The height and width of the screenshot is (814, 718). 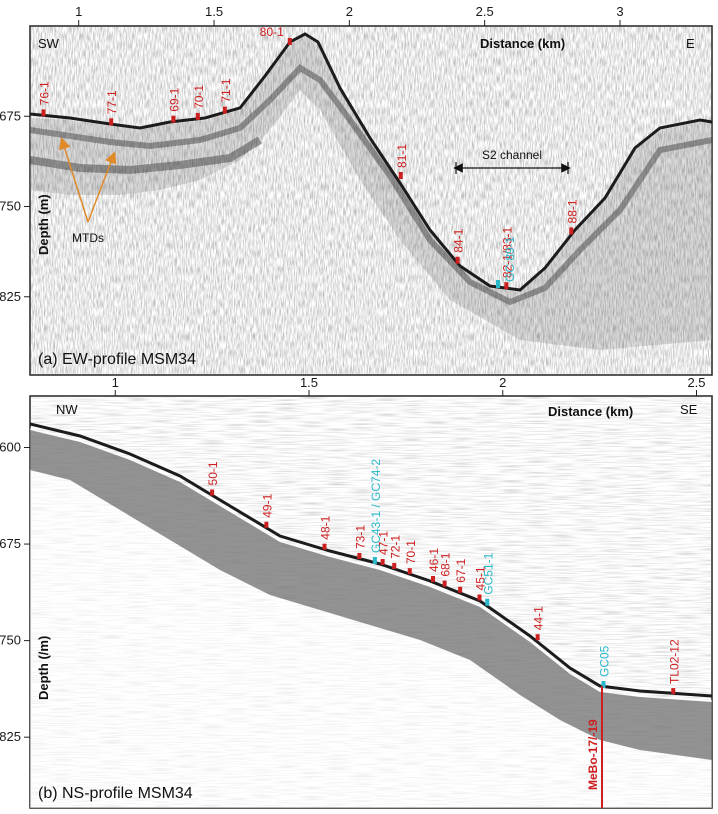 What do you see at coordinates (696, 382) in the screenshot?
I see `panel-b-x-tick-label: 2.5` at bounding box center [696, 382].